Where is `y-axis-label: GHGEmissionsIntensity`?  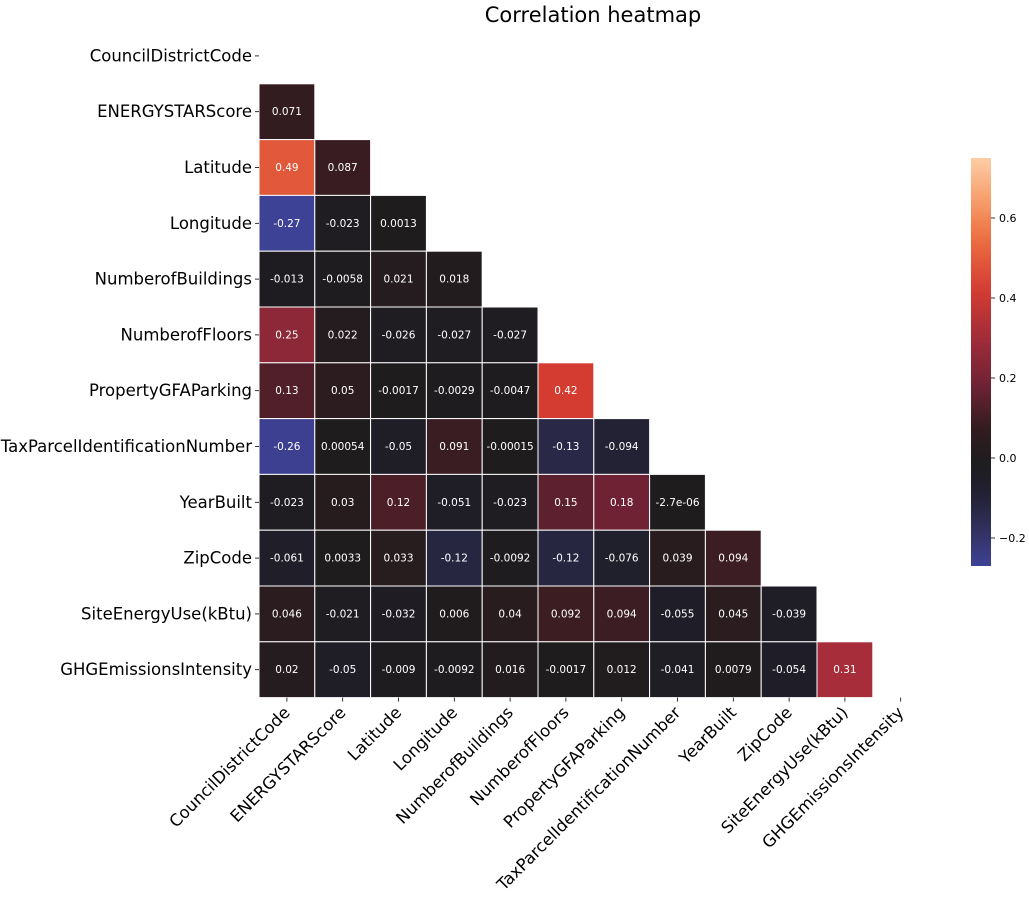 y-axis-label: GHGEmissionsIntensity is located at coordinates (156, 669).